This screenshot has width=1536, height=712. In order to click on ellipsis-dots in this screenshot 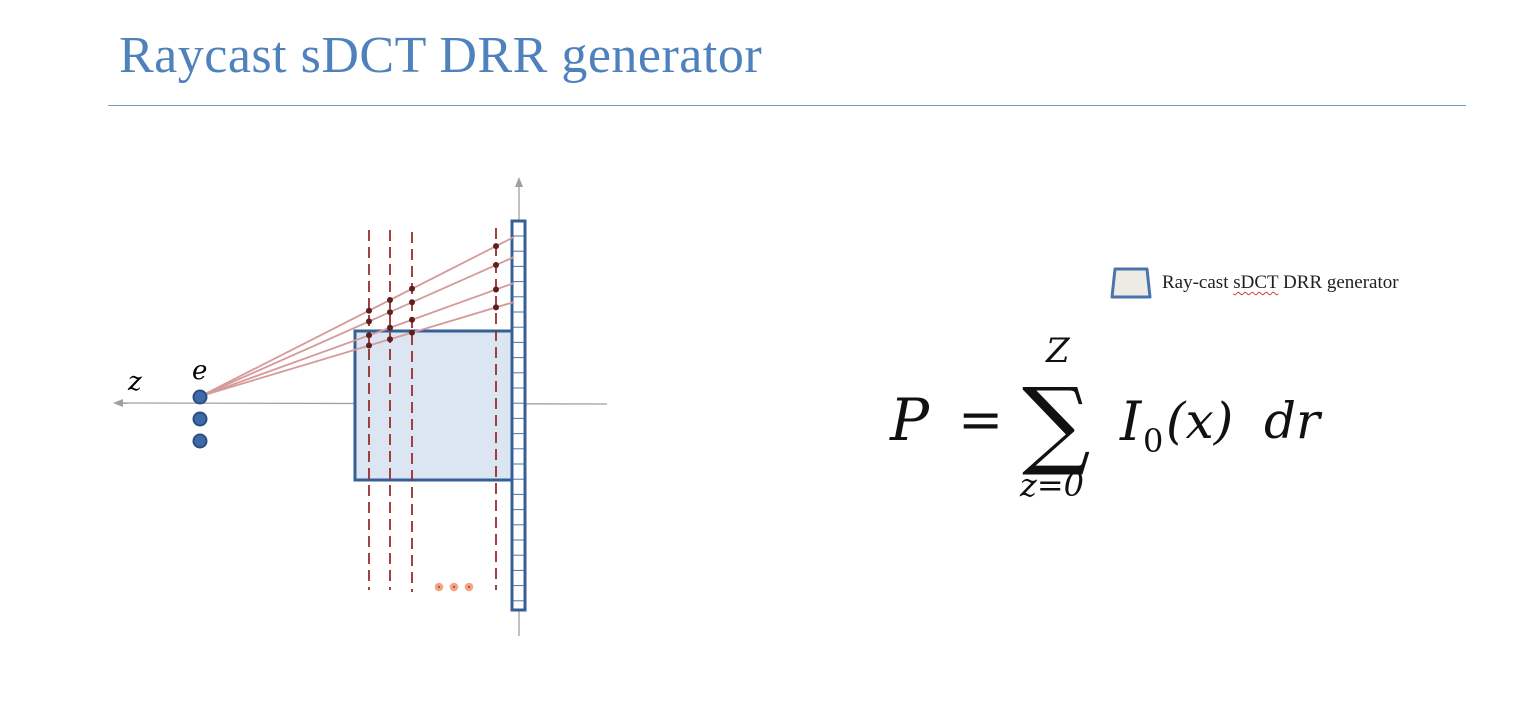, I will do `click(454, 587)`.